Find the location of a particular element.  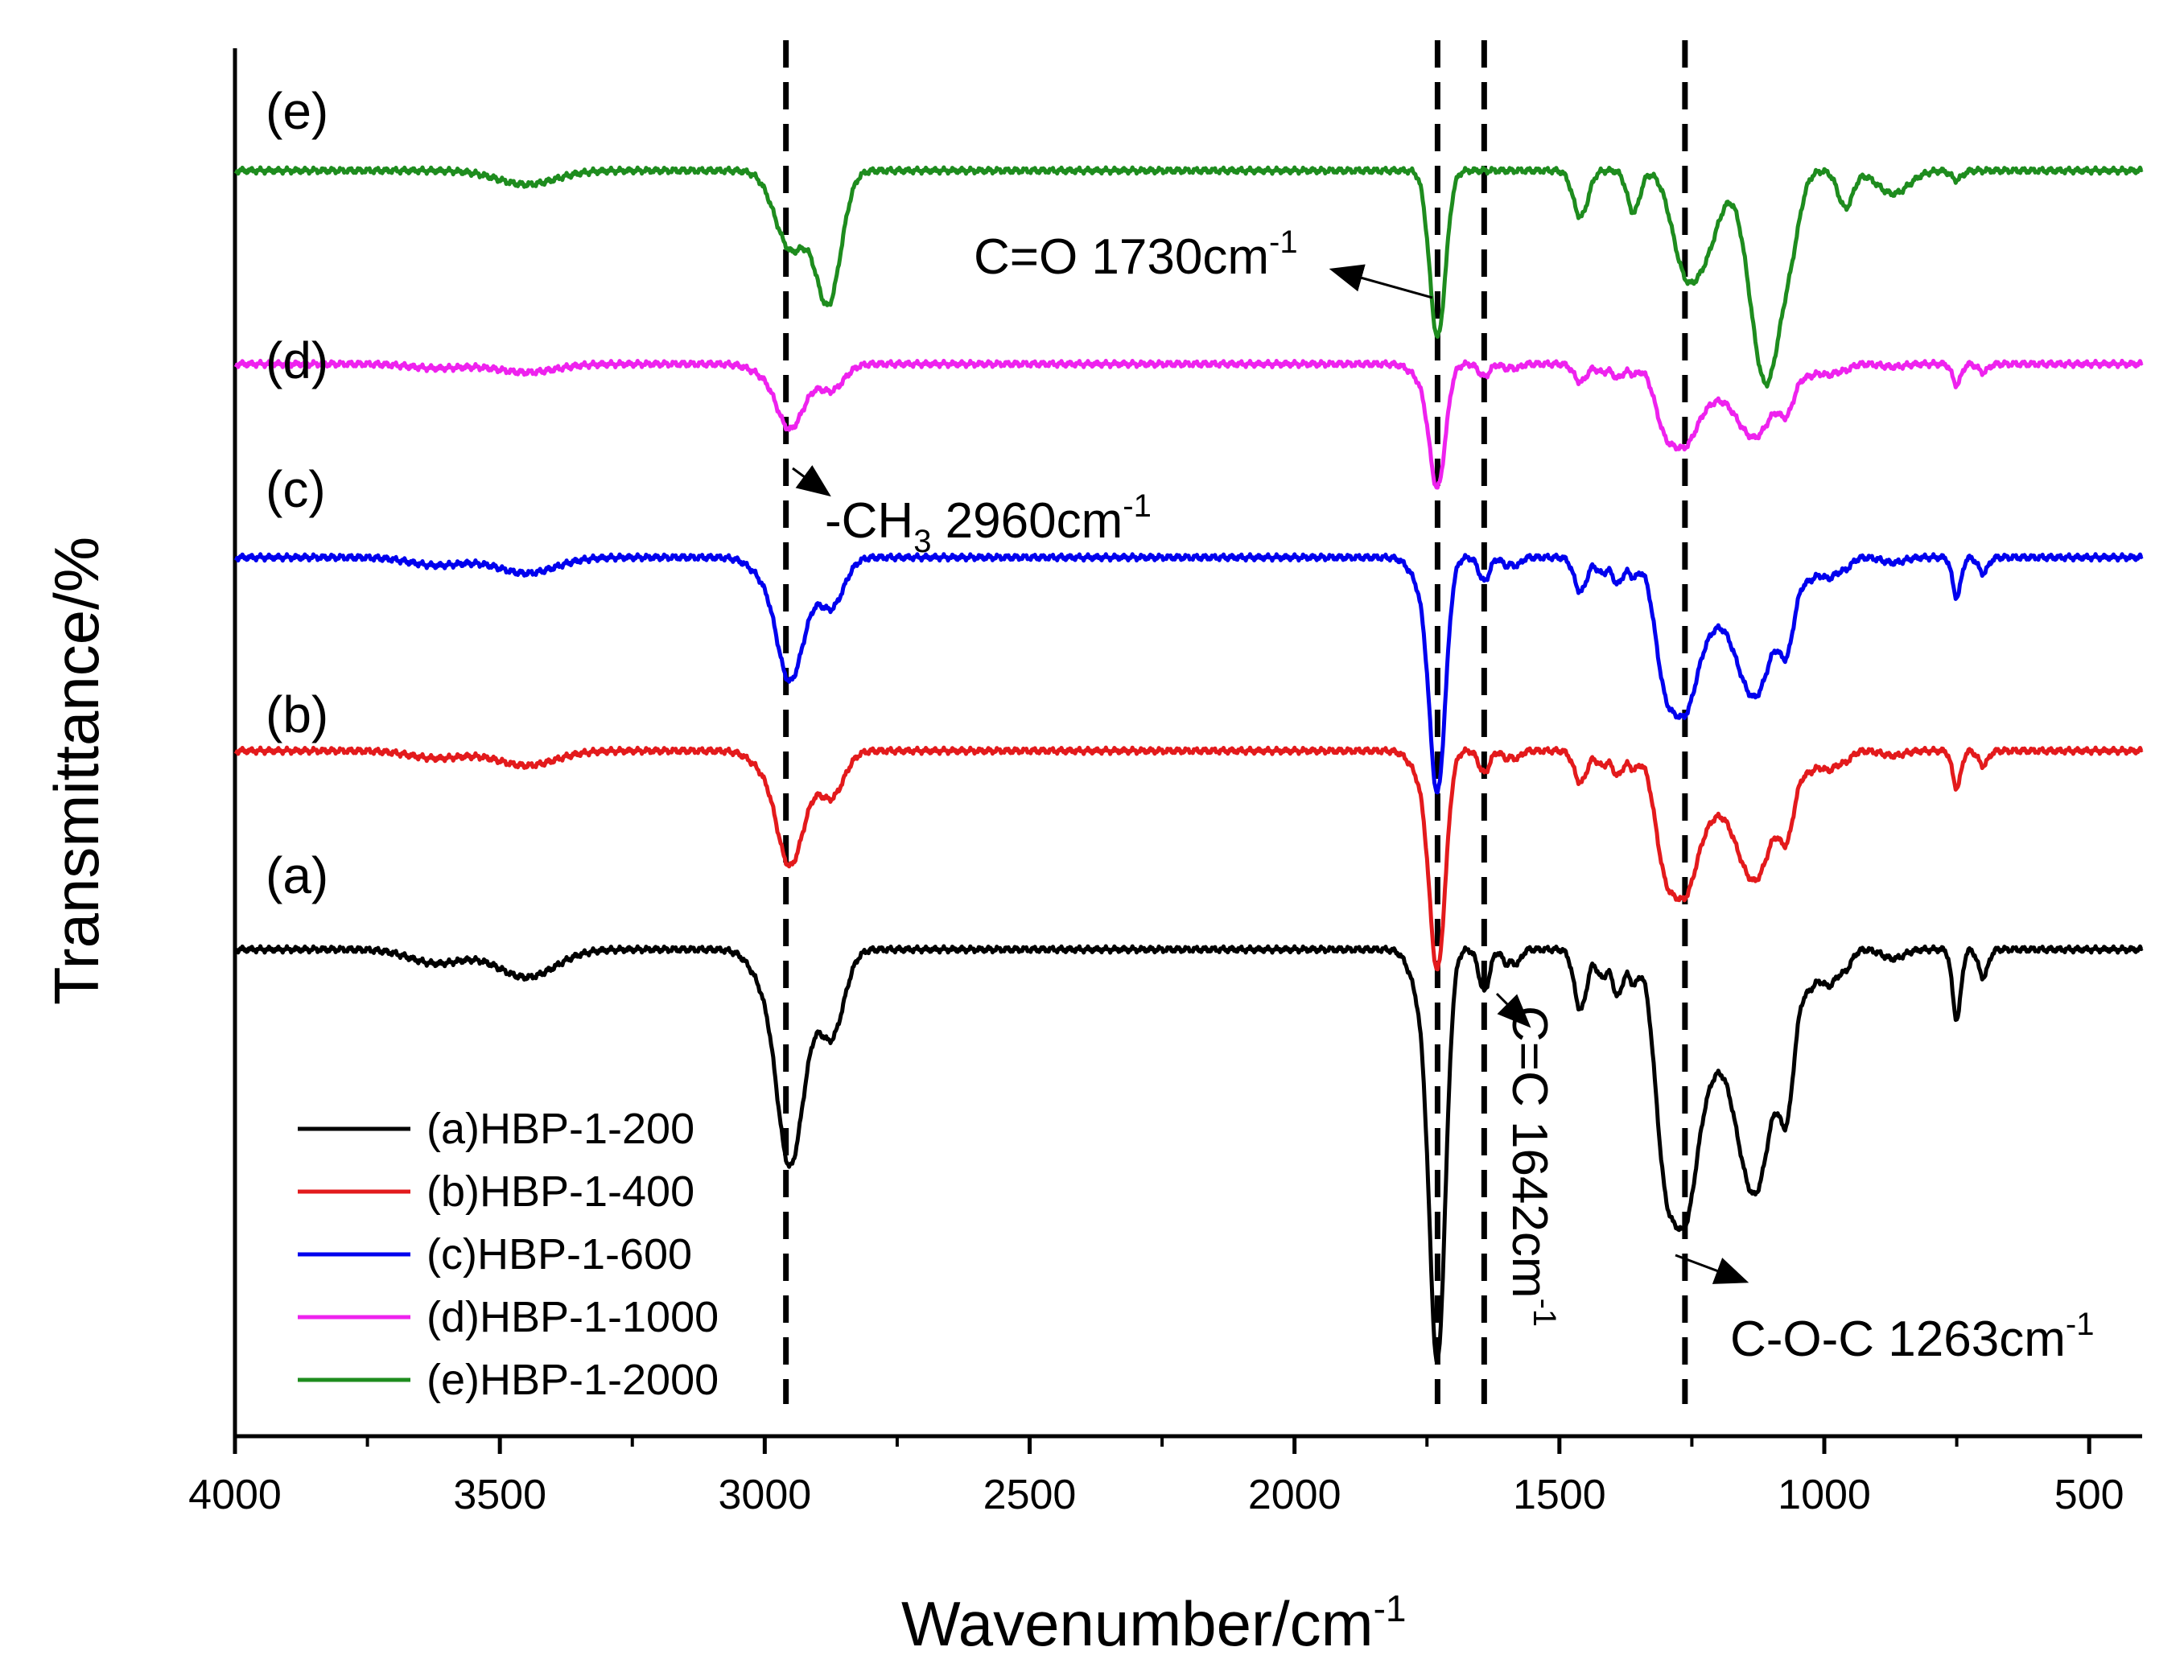

x-axis-title: Wavenumber/cm-1 is located at coordinates (1154, 1623).